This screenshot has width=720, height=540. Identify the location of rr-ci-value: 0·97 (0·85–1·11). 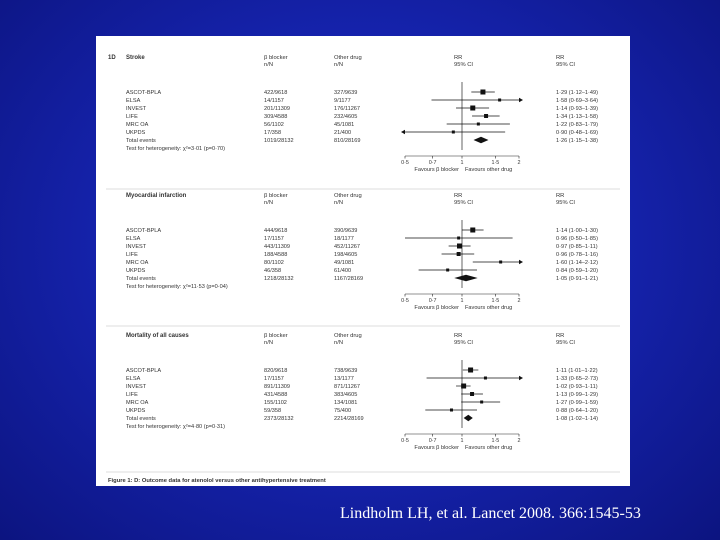
(577, 247).